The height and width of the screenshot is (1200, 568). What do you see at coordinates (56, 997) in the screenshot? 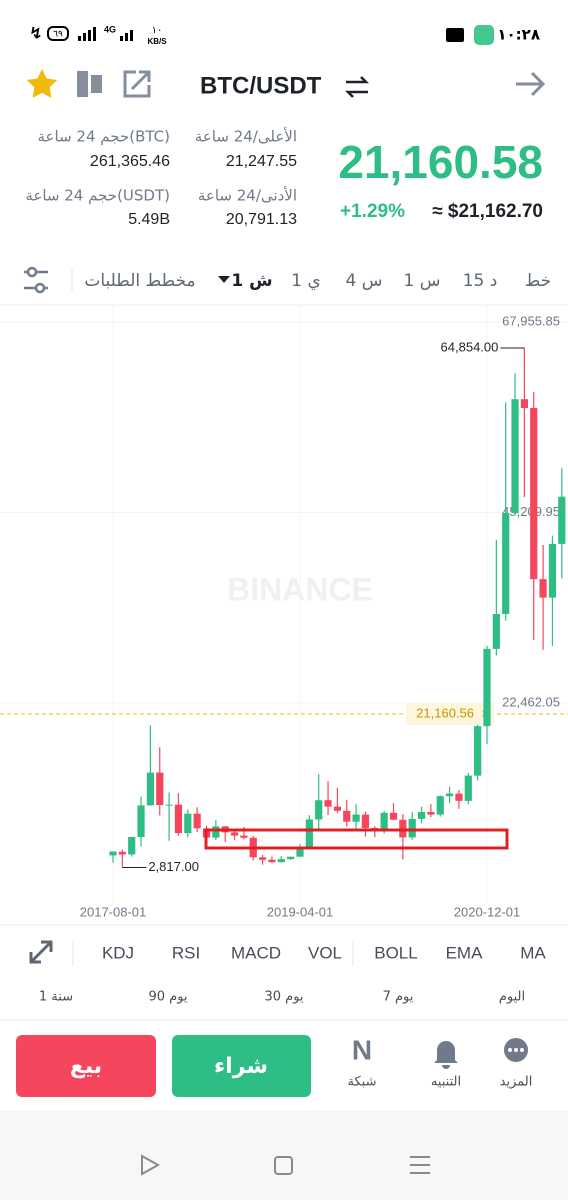
I see `period-tab: 1 سنة` at bounding box center [56, 997].